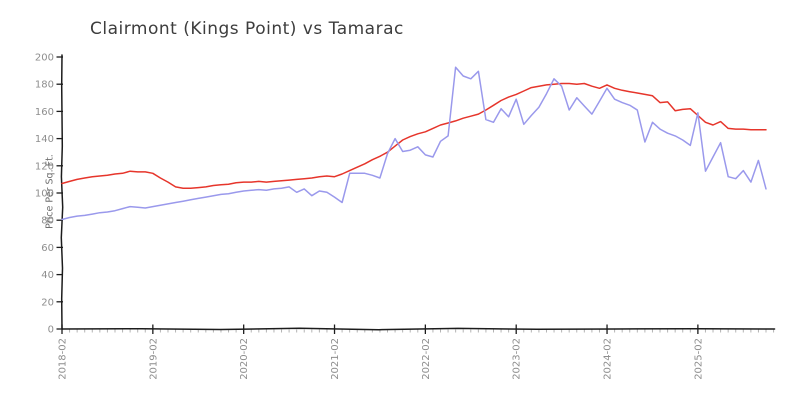  What do you see at coordinates (47, 221) in the screenshot?
I see `y-tick-label: 80` at bounding box center [47, 221].